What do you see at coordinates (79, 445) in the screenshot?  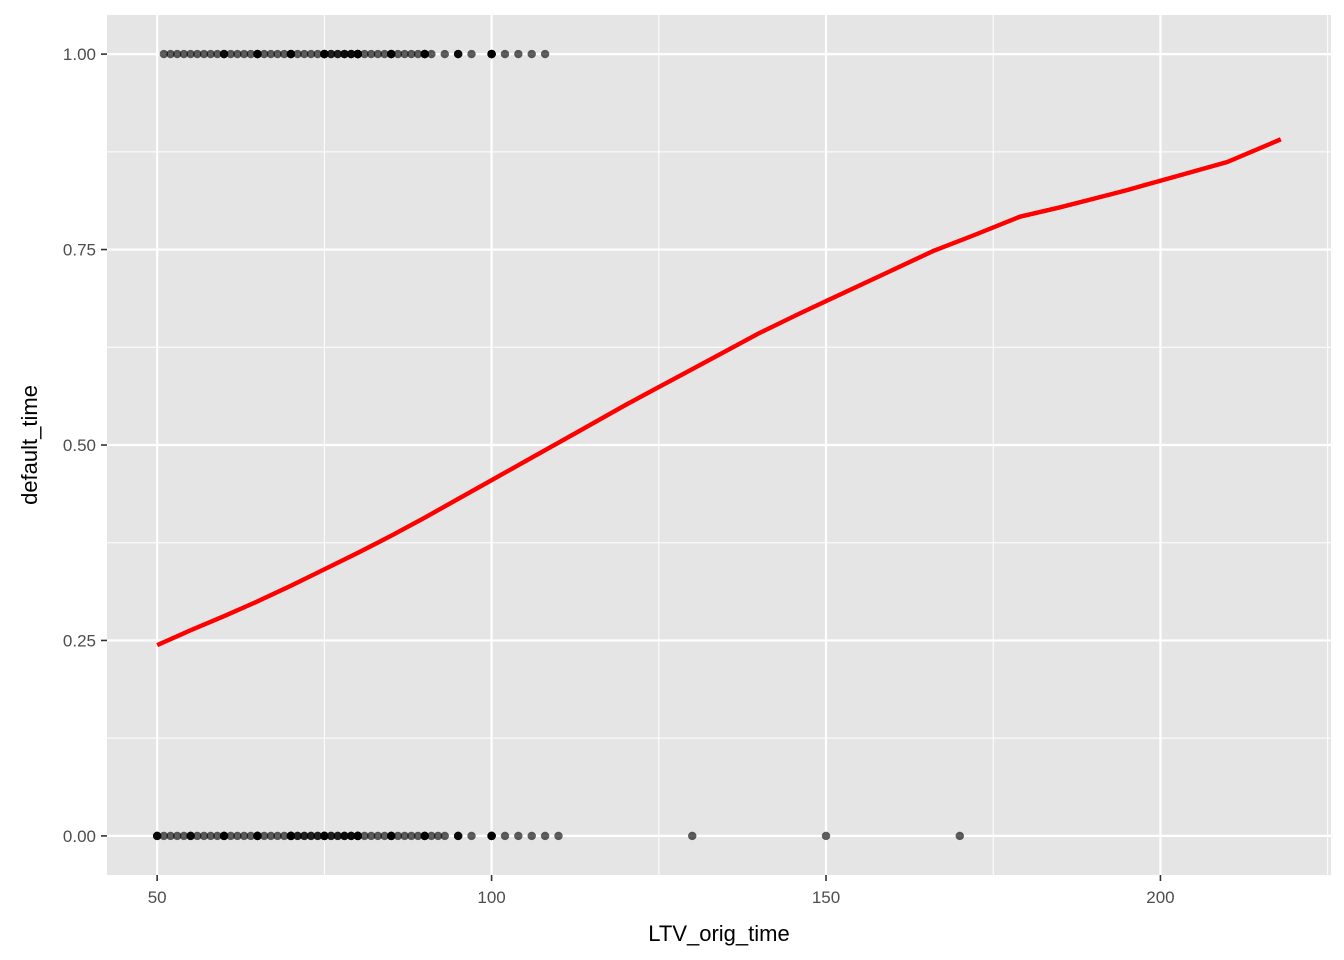 I see `y-tick-label: 0.50` at bounding box center [79, 445].